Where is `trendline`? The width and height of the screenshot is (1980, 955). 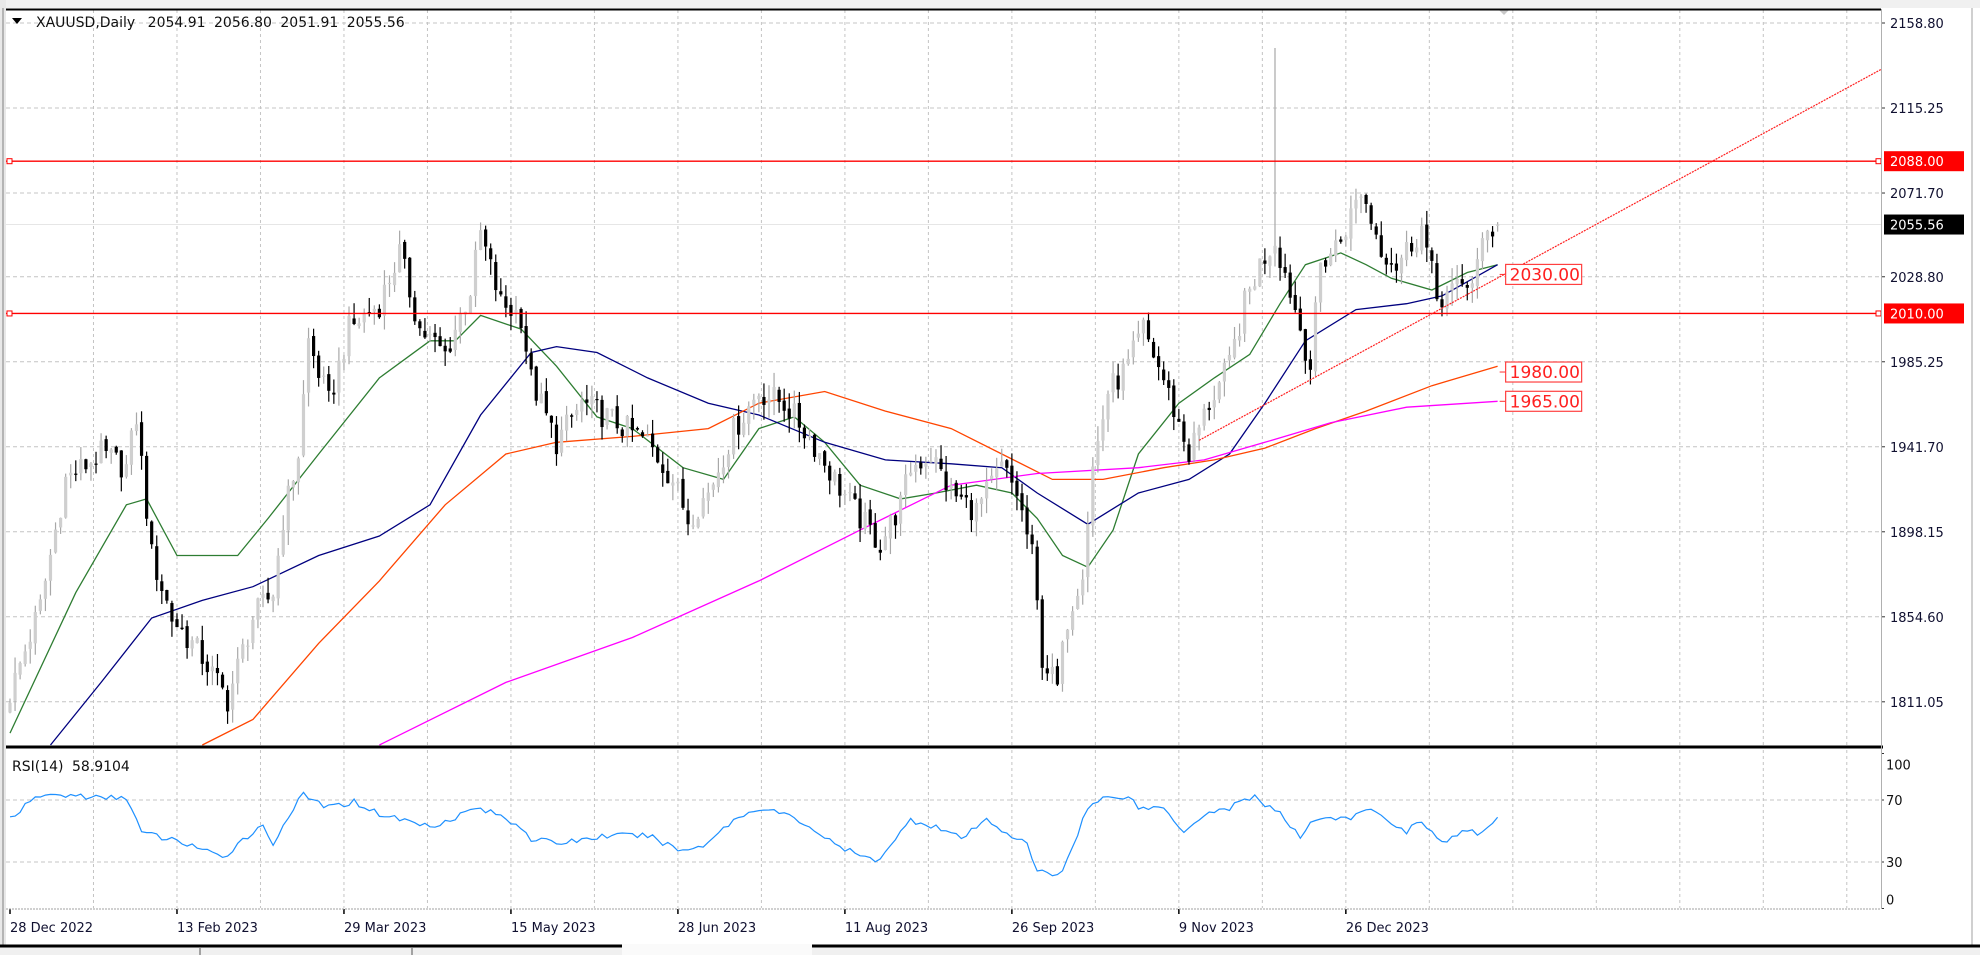 trendline is located at coordinates (1540, 254).